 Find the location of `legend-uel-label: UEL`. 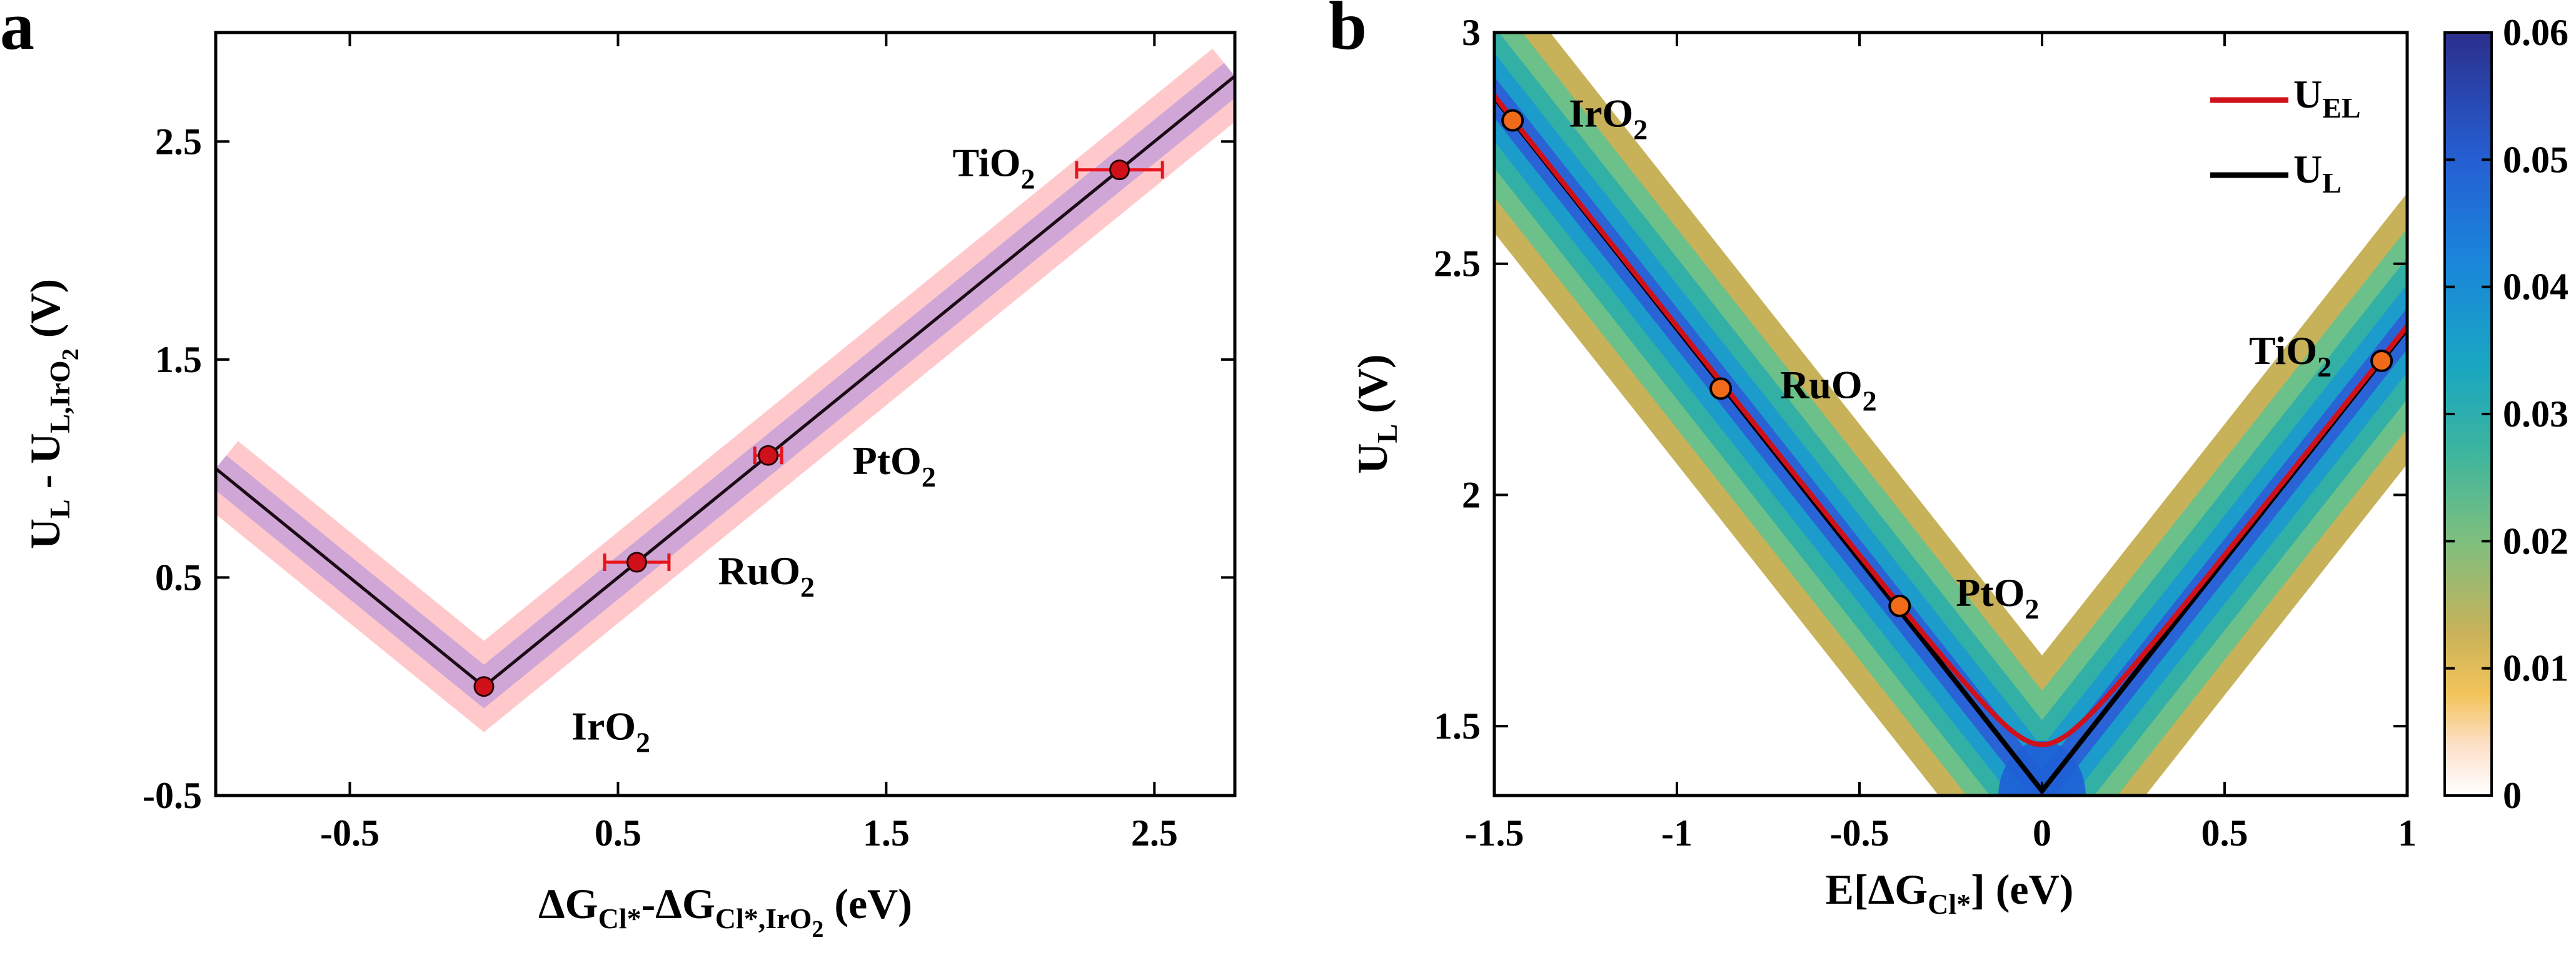

legend-uel-label: UEL is located at coordinates (2327, 98).